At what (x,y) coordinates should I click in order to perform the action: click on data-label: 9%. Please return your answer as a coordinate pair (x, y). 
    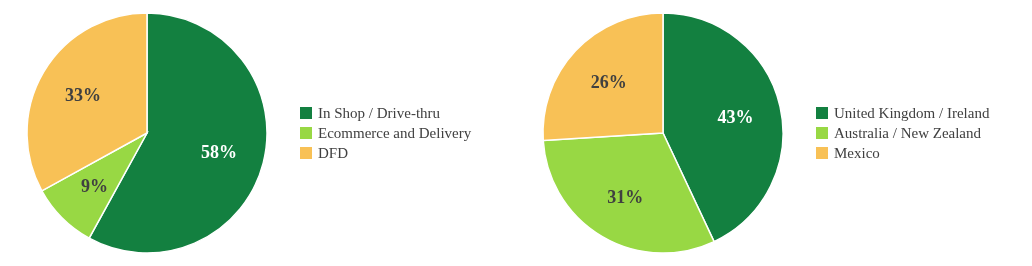
    Looking at the image, I should click on (94, 185).